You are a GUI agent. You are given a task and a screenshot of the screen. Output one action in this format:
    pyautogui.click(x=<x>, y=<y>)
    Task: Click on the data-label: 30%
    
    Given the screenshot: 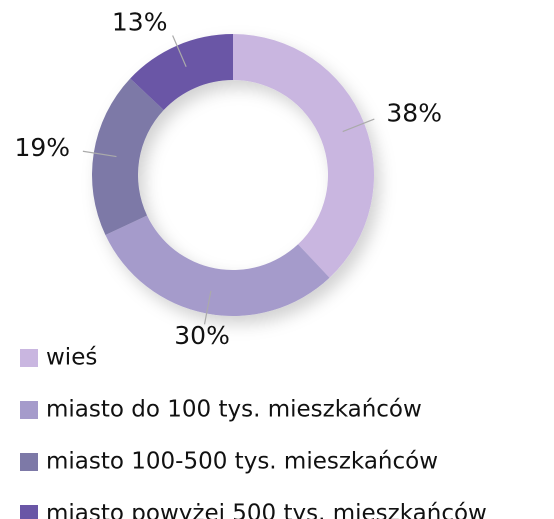 What is the action you would take?
    pyautogui.click(x=202, y=335)
    